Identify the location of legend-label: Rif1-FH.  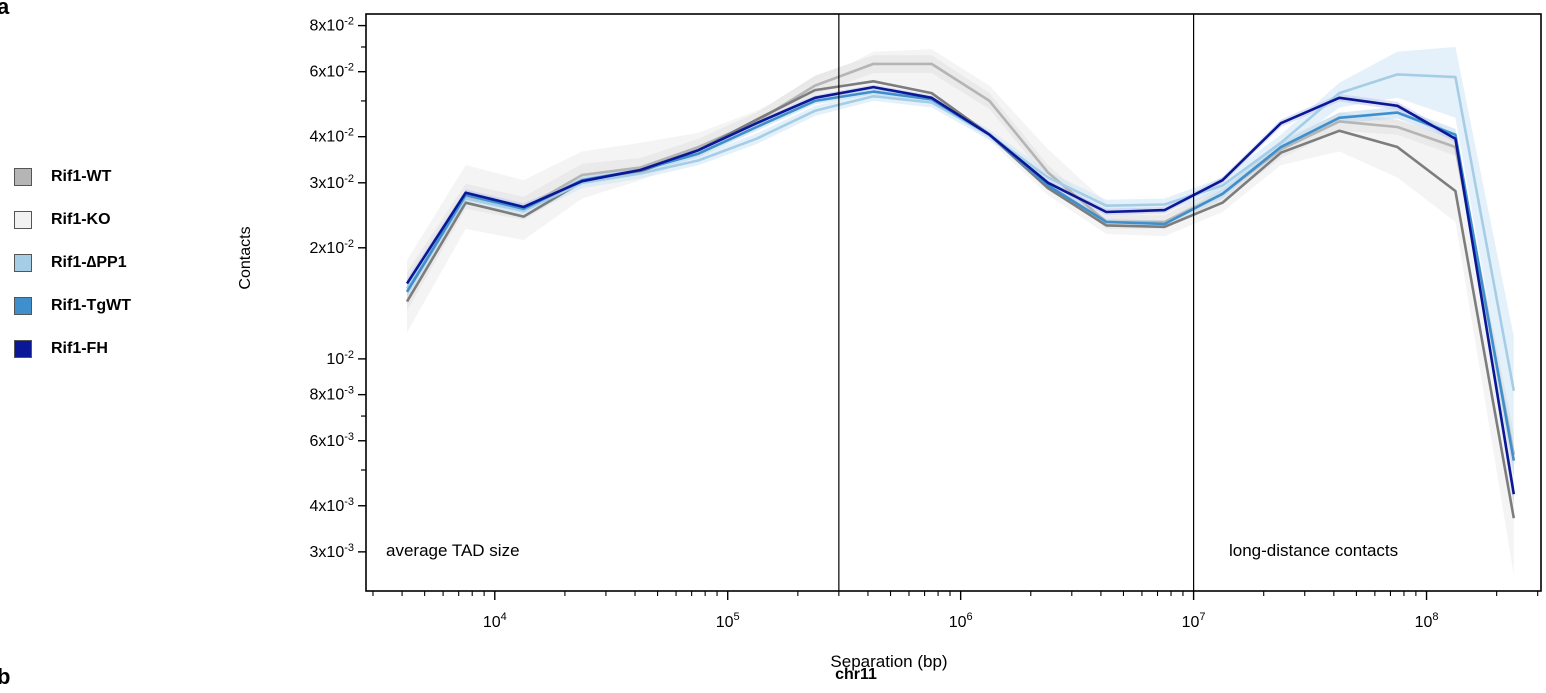
(79, 348).